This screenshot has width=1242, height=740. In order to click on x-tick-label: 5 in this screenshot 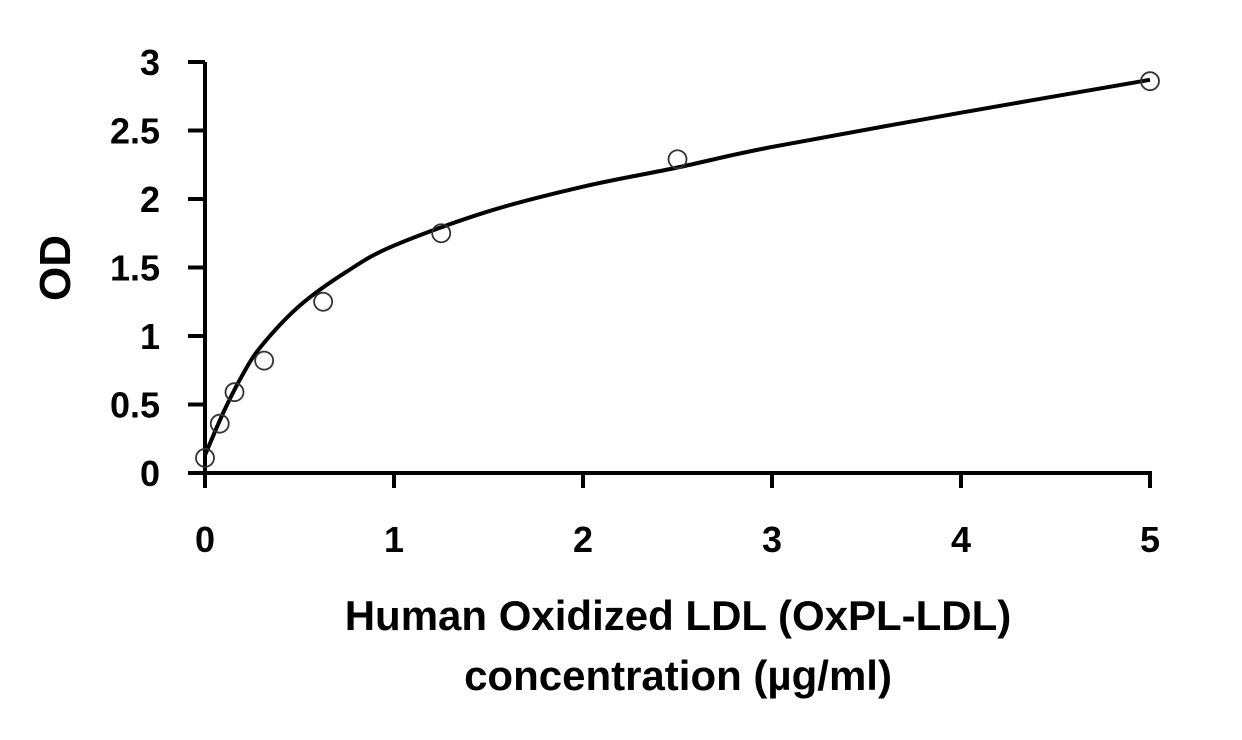, I will do `click(1150, 539)`.